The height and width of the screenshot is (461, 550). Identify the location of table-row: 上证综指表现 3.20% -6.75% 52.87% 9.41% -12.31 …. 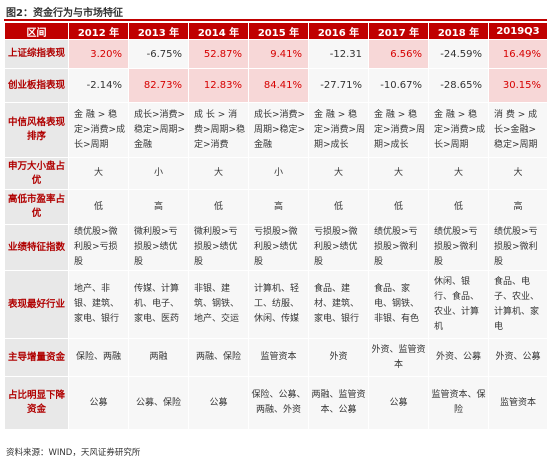
(276, 54).